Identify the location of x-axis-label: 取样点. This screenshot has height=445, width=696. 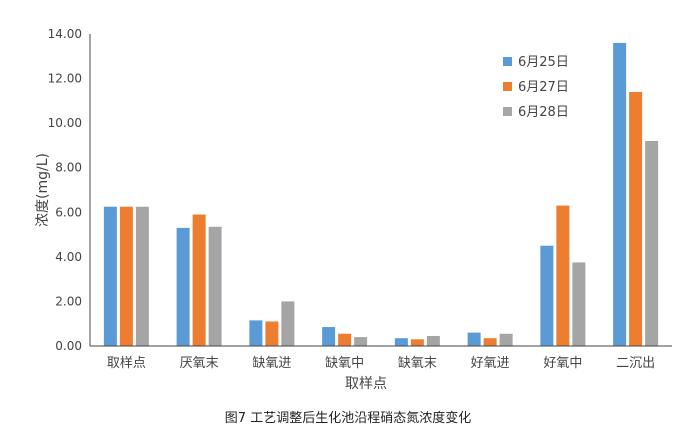
(366, 384).